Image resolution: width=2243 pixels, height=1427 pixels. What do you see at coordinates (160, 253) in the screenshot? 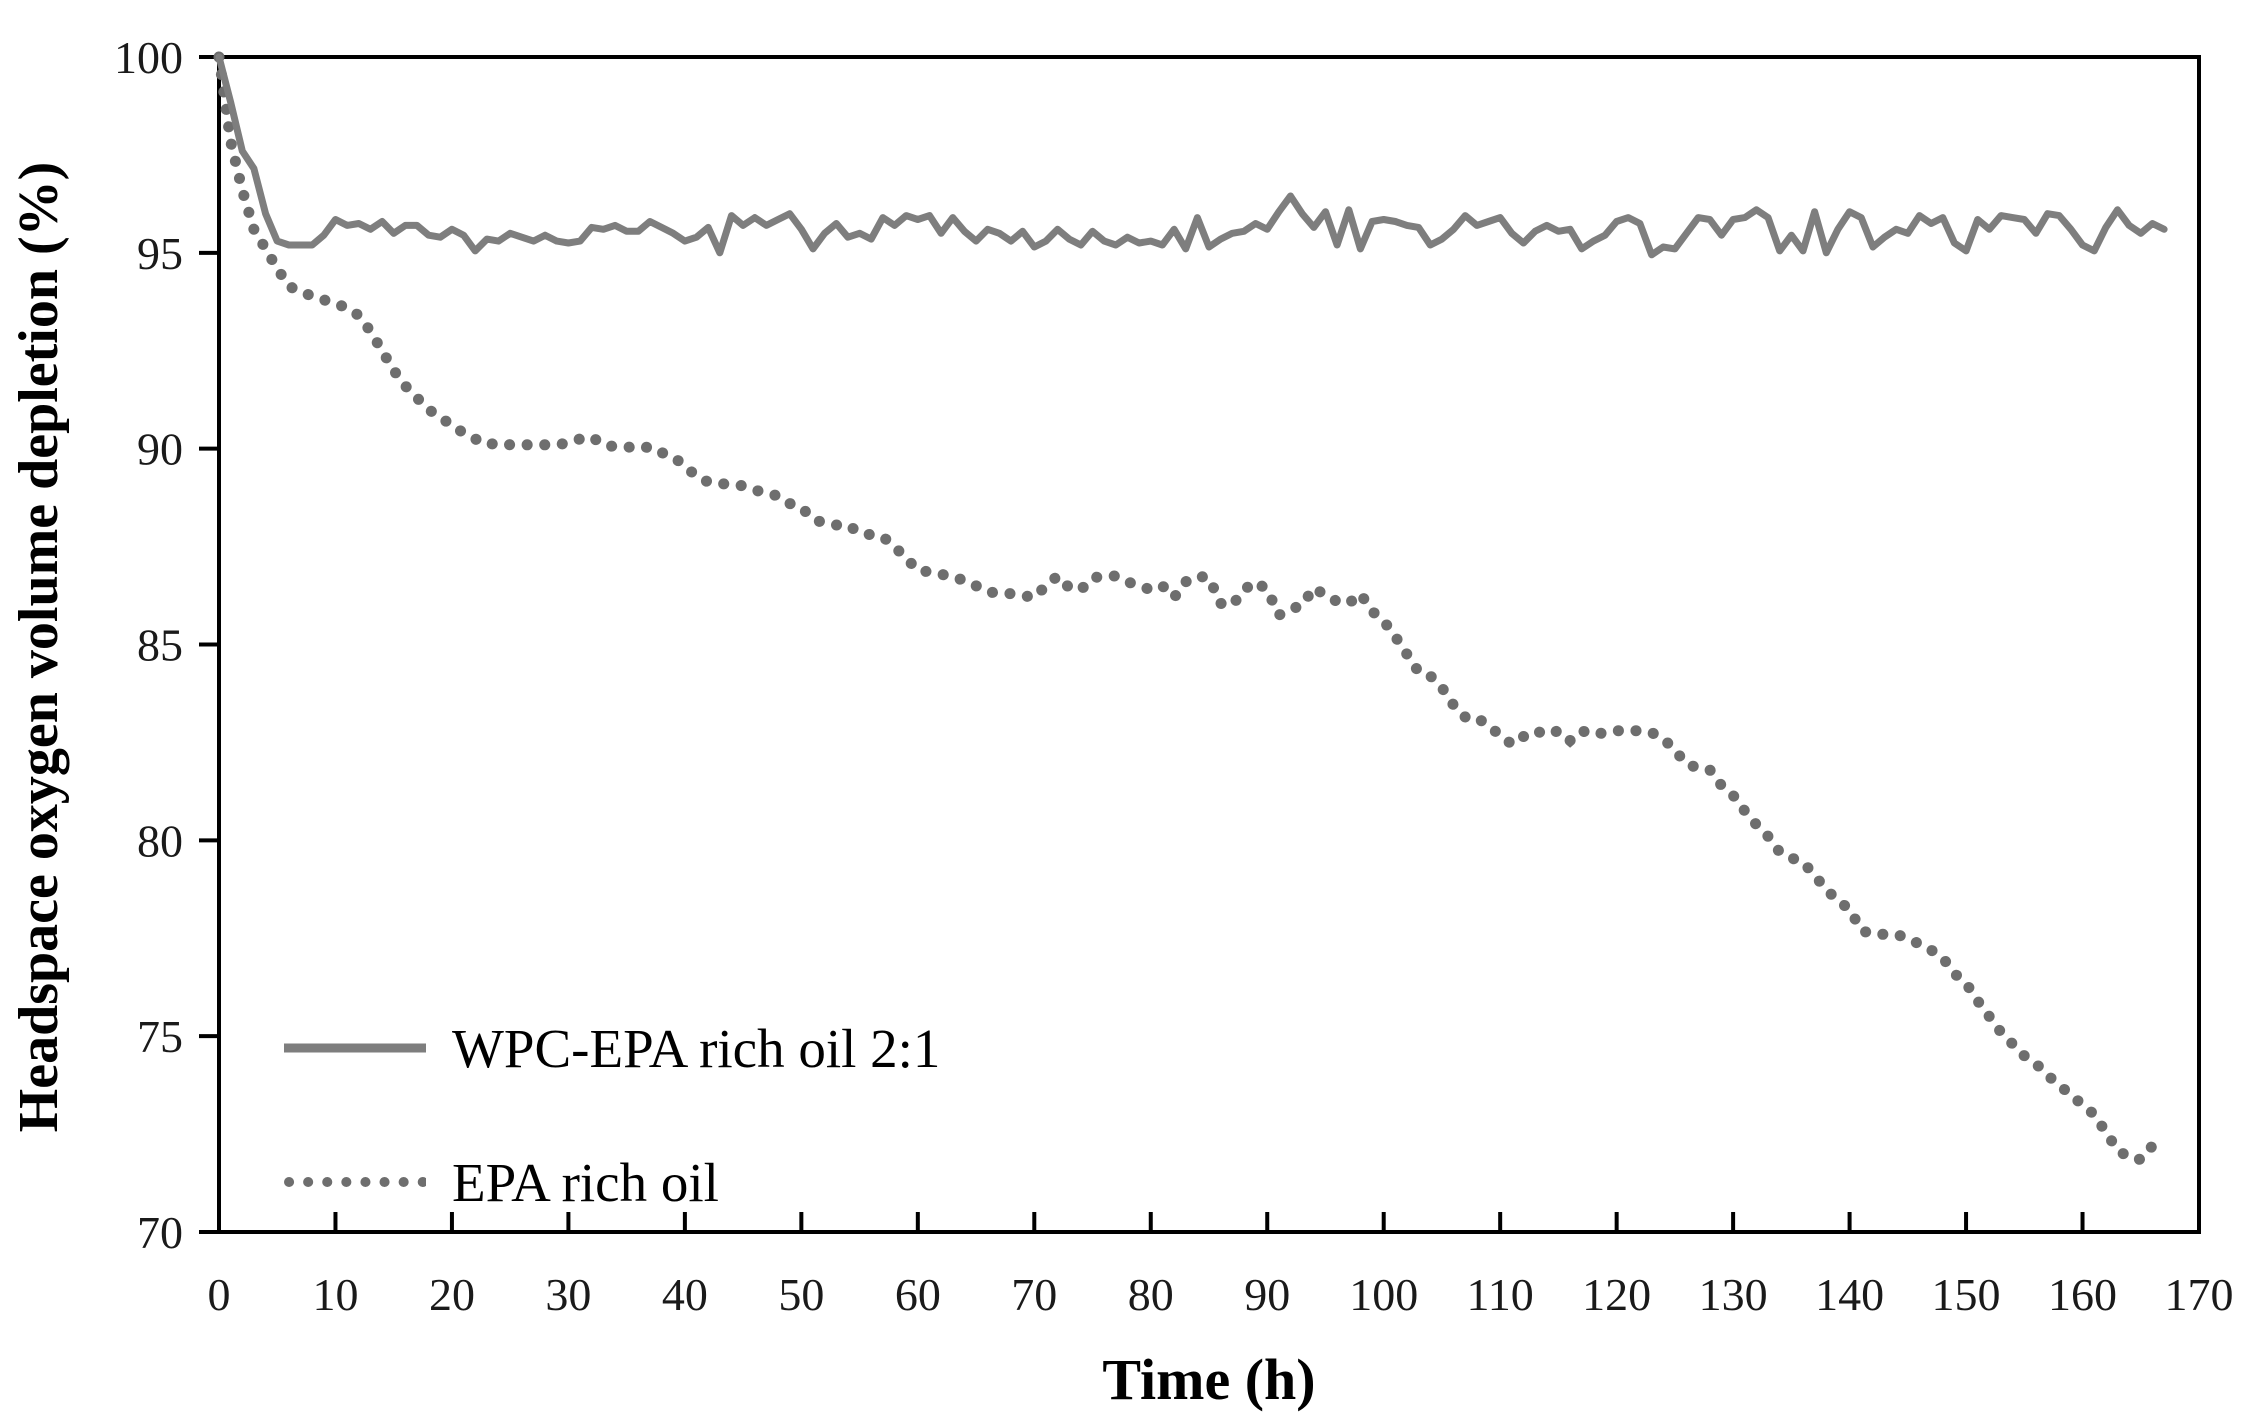
I see `y-tick-label: 95` at bounding box center [160, 253].